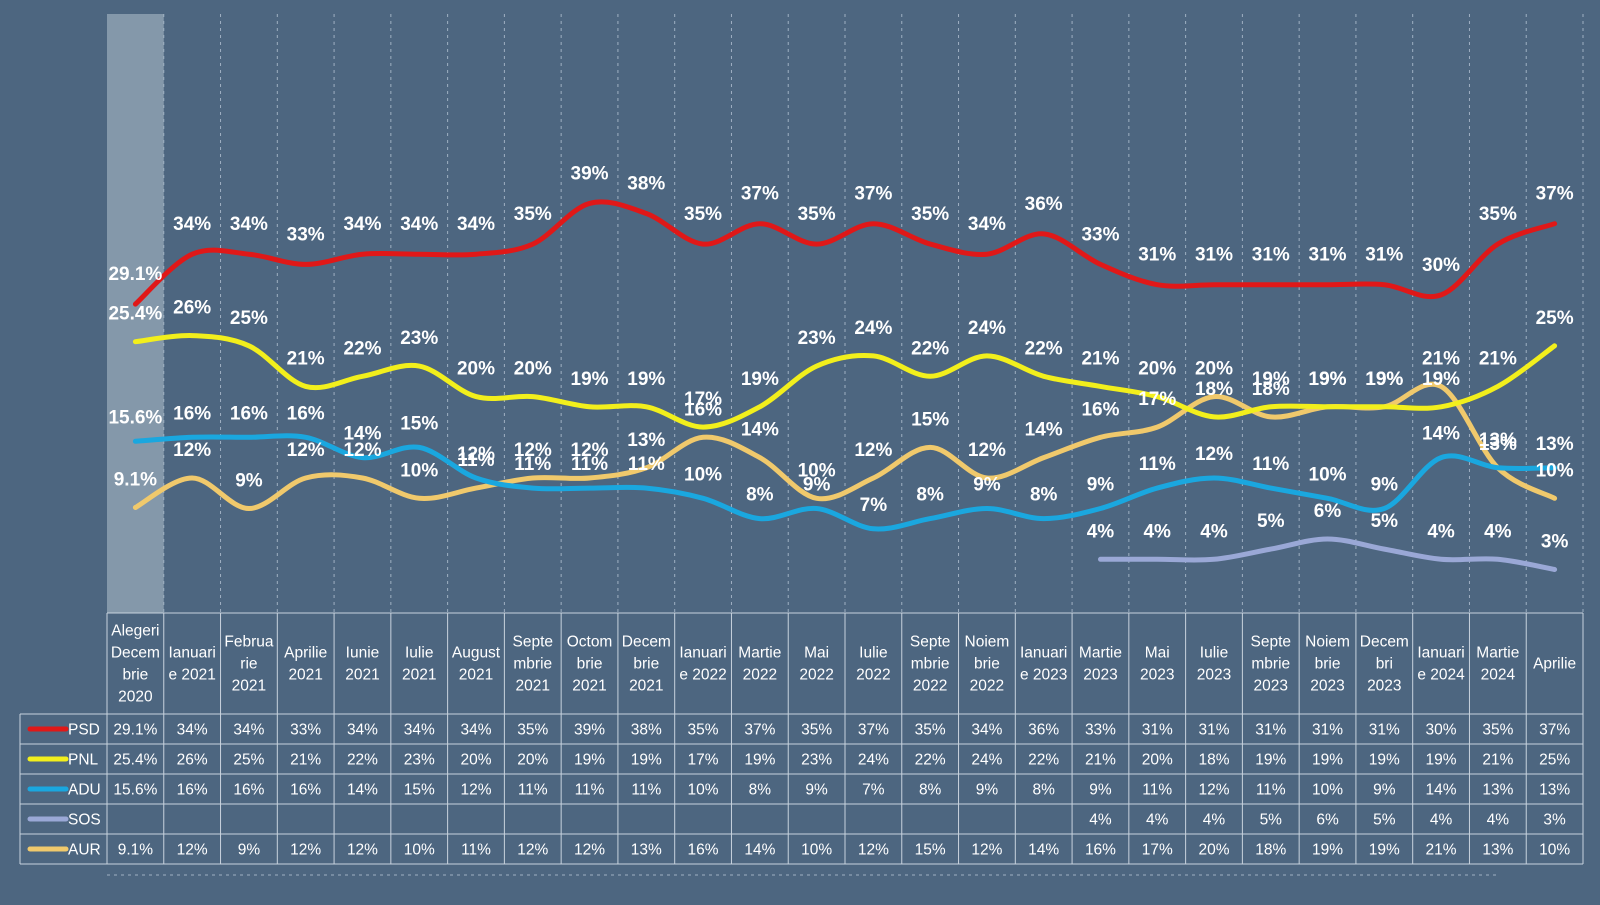 The width and height of the screenshot is (1600, 905). I want to click on table-cell-adu: 8%, so click(1043, 790).